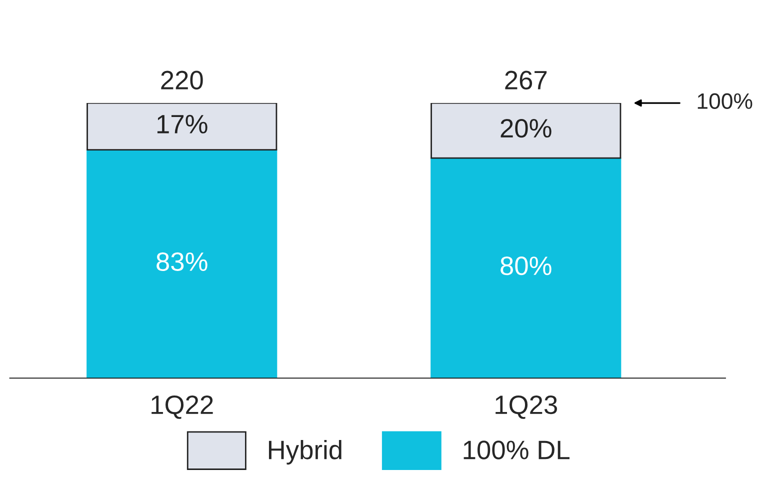 This screenshot has height=493, width=758. I want to click on data-label: 20%, so click(526, 128).